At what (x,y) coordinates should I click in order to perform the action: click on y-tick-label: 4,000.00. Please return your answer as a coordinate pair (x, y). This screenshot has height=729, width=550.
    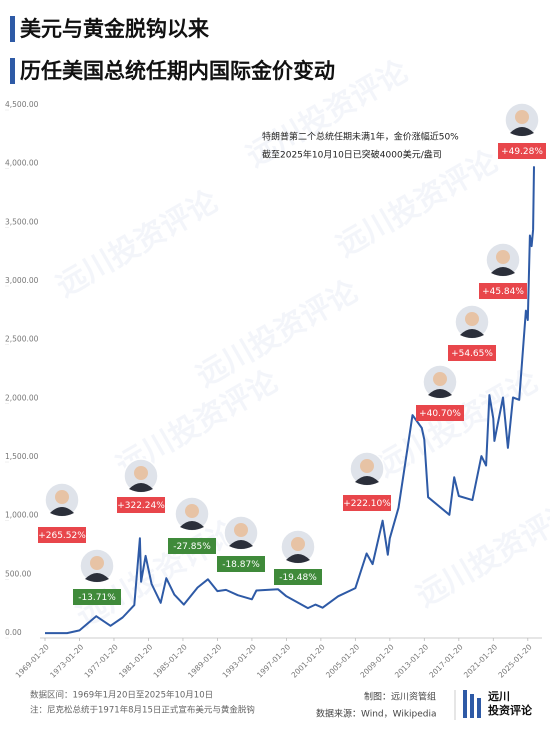
    Looking at the image, I should click on (22, 163).